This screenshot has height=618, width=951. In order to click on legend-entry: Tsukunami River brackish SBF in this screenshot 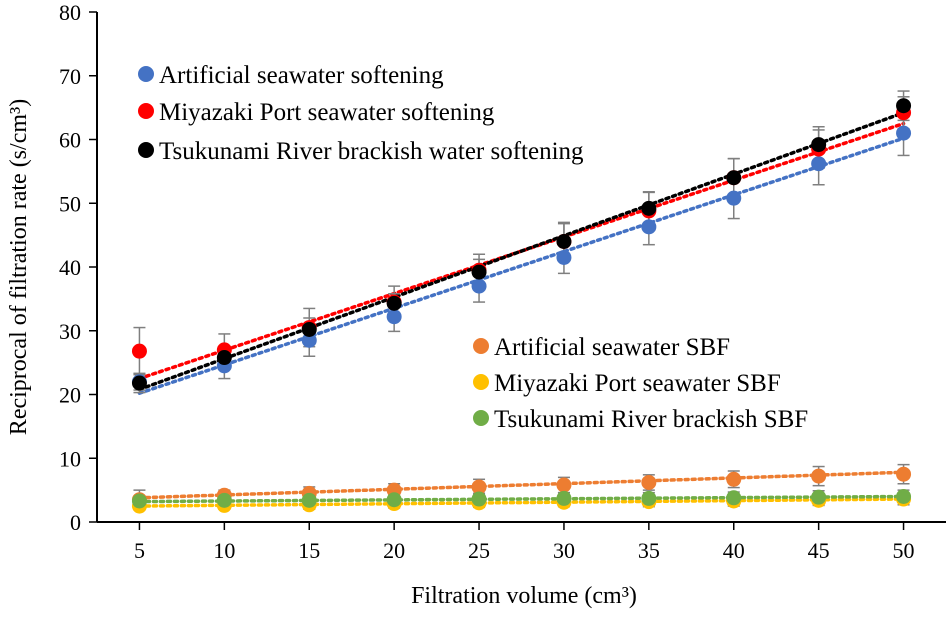, I will do `click(640, 419)`.